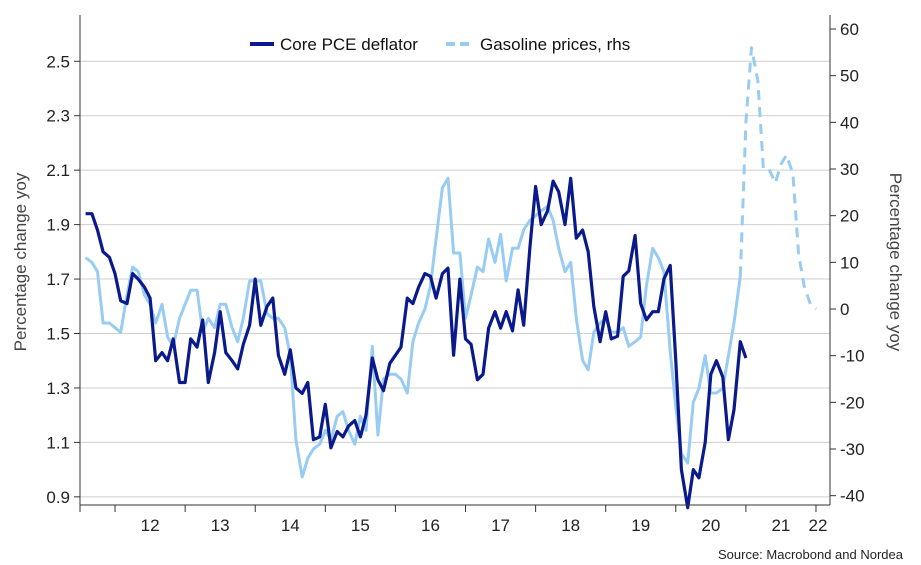  I want to click on source-note: Source: Macrobond and Nordea, so click(811, 554).